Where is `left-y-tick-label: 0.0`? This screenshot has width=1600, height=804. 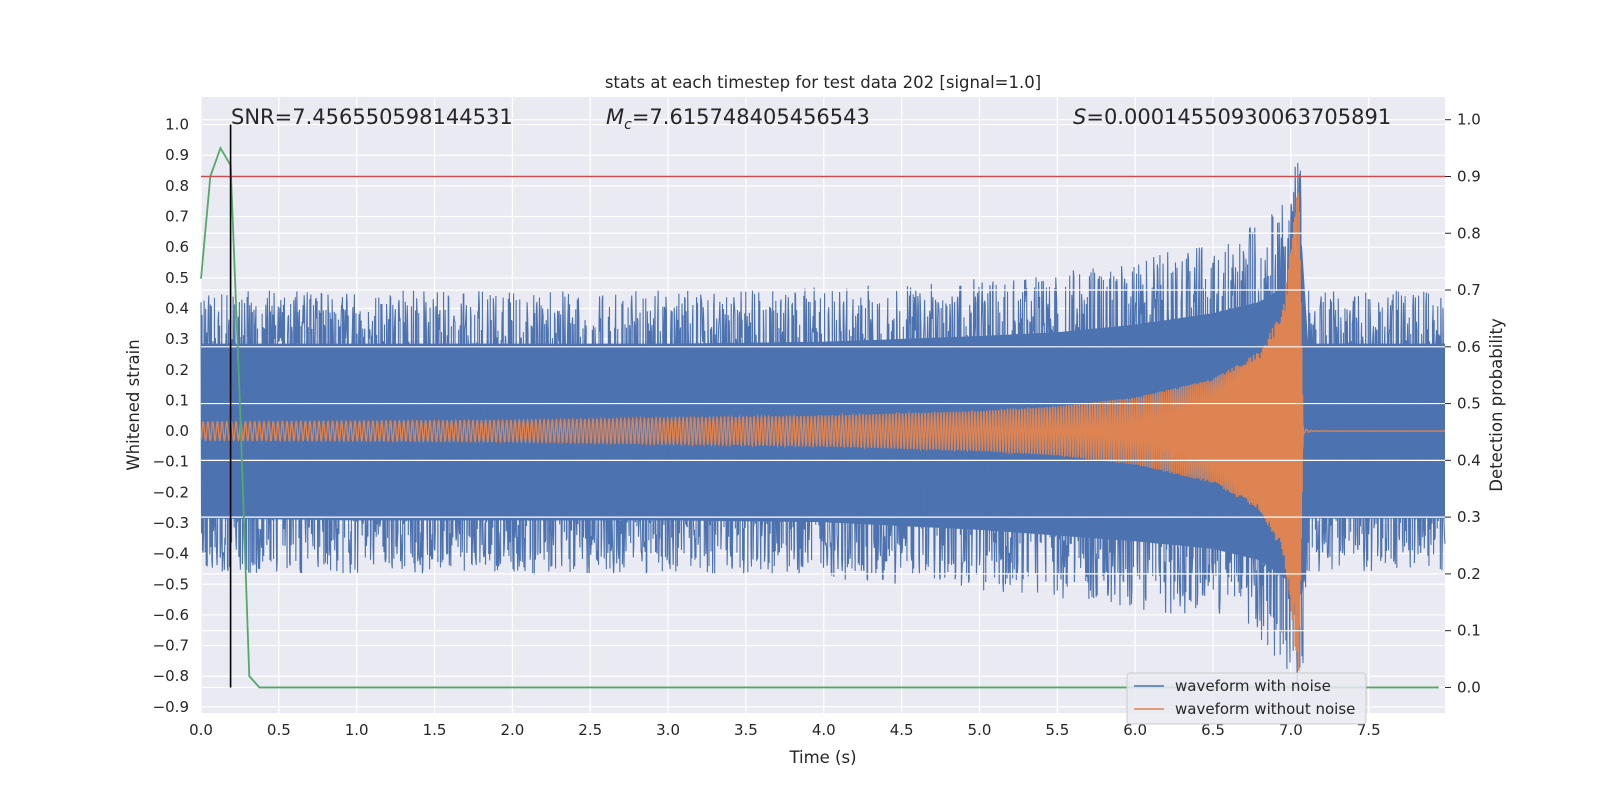 left-y-tick-label: 0.0 is located at coordinates (177, 431).